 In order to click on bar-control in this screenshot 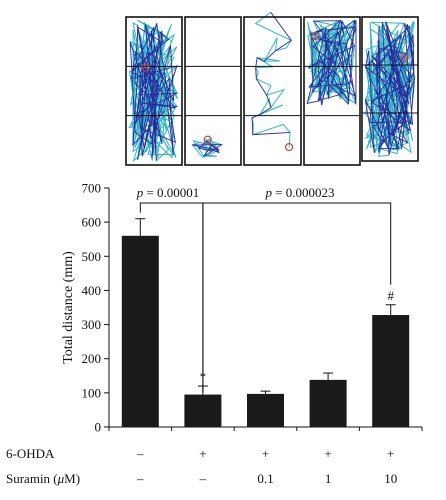, I will do `click(140, 331)`.